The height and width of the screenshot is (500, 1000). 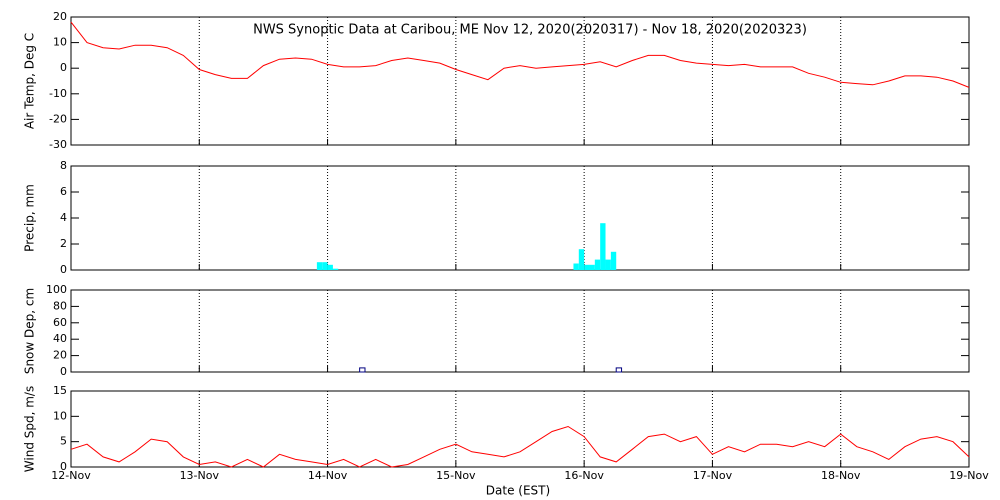 I want to click on x-axis-label: Date (EST), so click(x=518, y=491).